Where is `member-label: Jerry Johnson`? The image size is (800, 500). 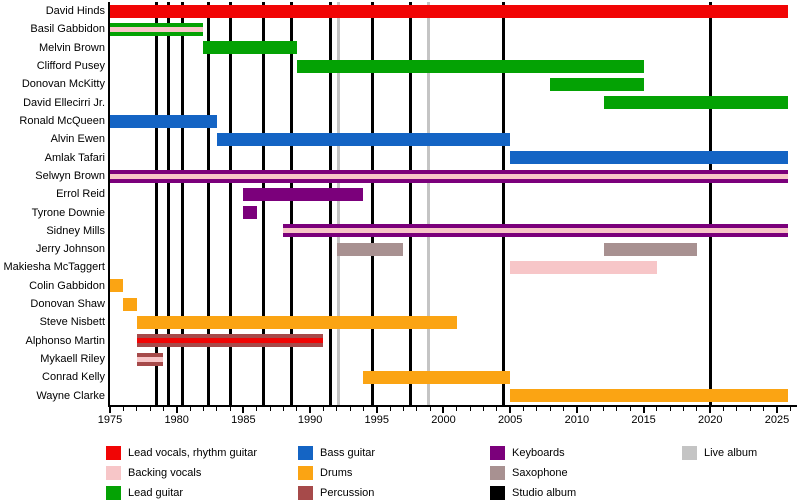
member-label: Jerry Johnson is located at coordinates (70, 249).